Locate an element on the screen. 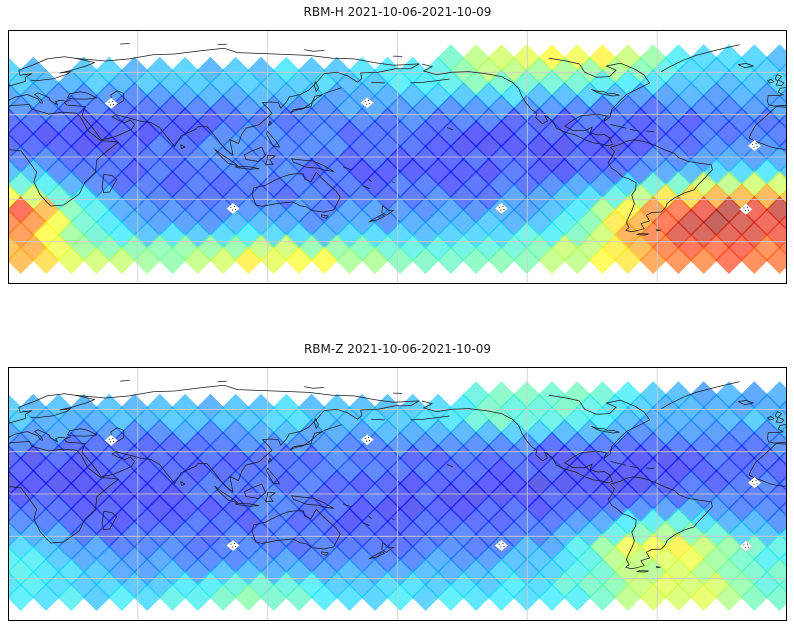 This screenshot has width=794, height=633. panel-title-rbm-z: RBM-Z 2021-10-06-2021-10-09 is located at coordinates (397, 349).